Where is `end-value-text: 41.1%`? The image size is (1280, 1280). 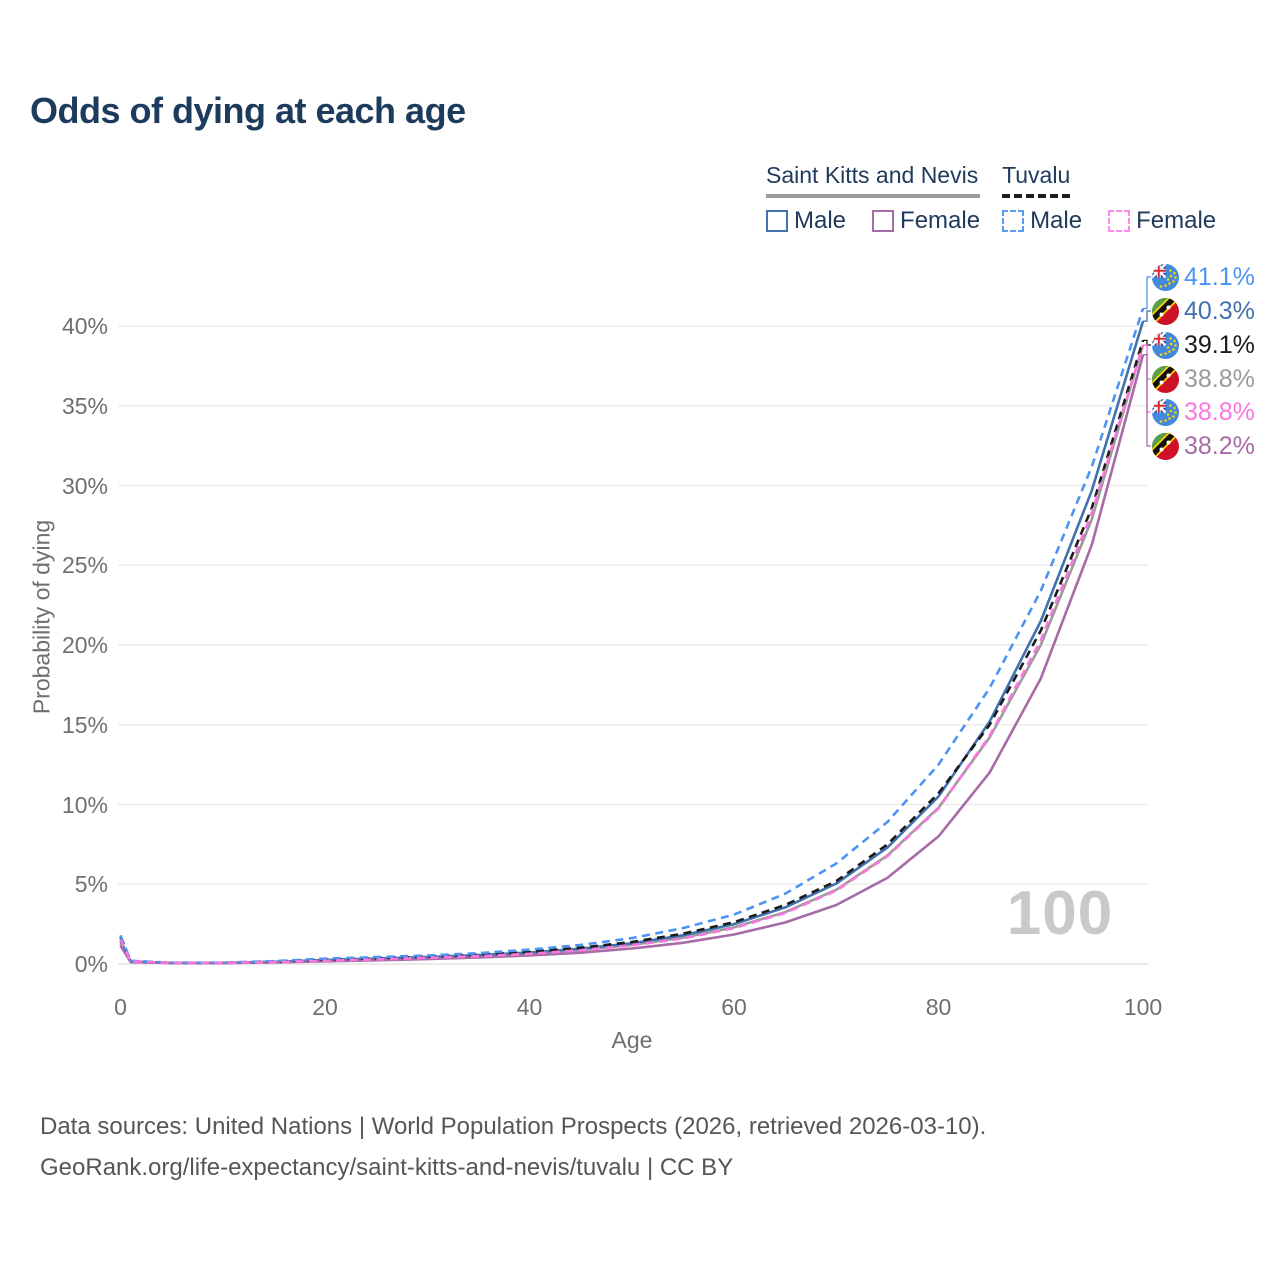
end-value-text: 41.1% is located at coordinates (1219, 277).